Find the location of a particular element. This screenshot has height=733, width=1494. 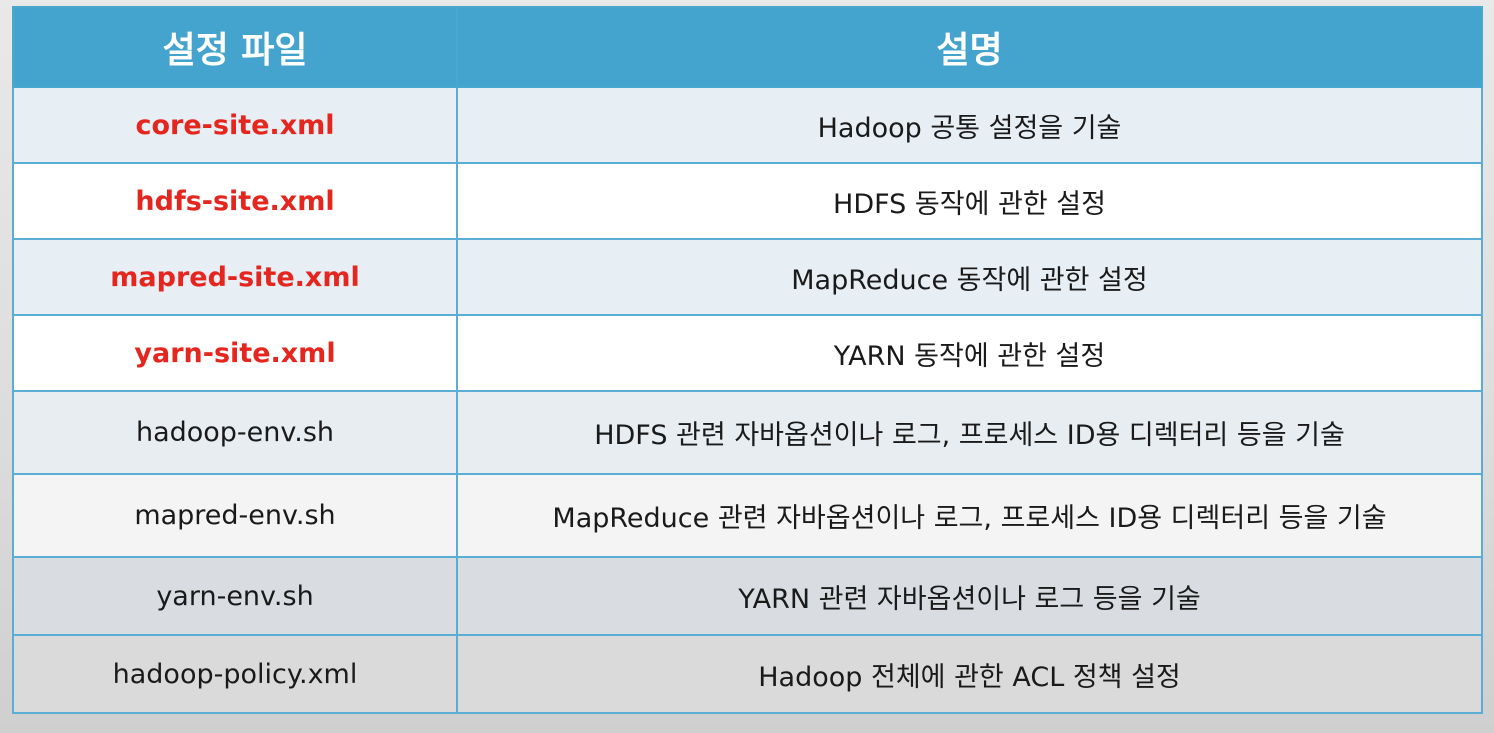

config-file-name: yarn-site.xml is located at coordinates (235, 353).